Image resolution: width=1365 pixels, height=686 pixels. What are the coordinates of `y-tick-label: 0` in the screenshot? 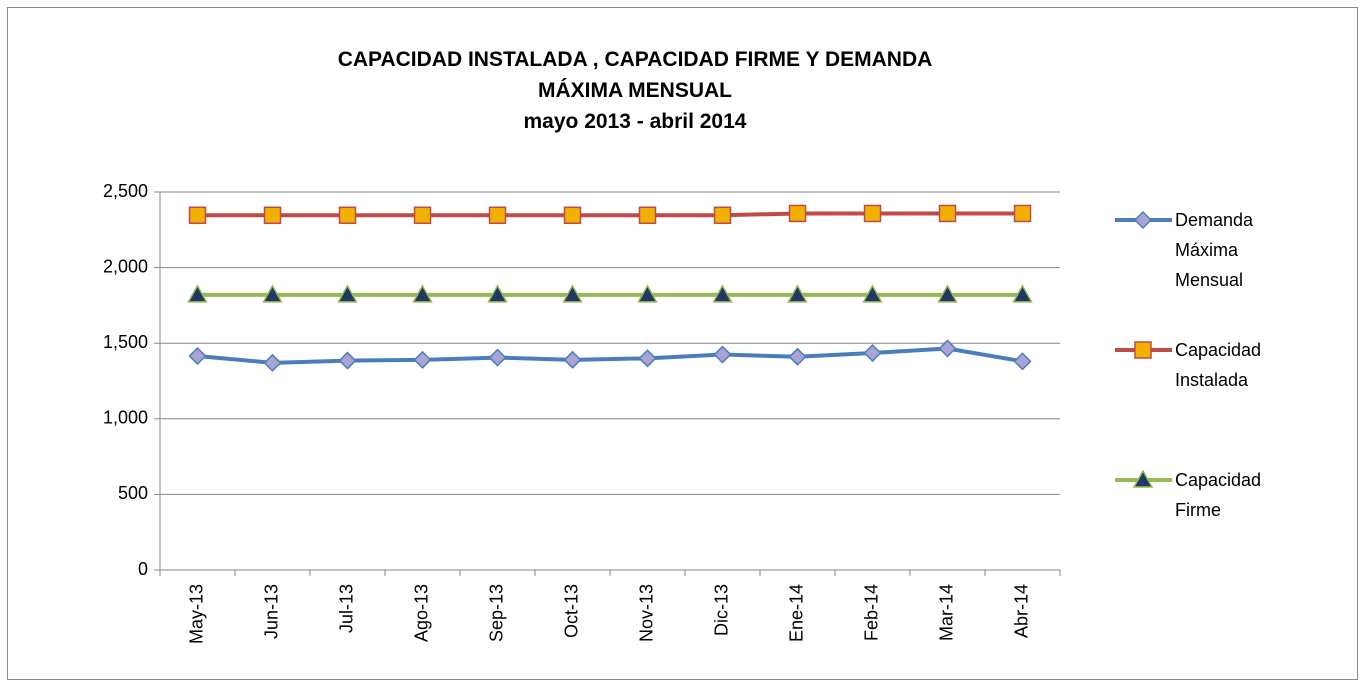 It's located at (143, 569).